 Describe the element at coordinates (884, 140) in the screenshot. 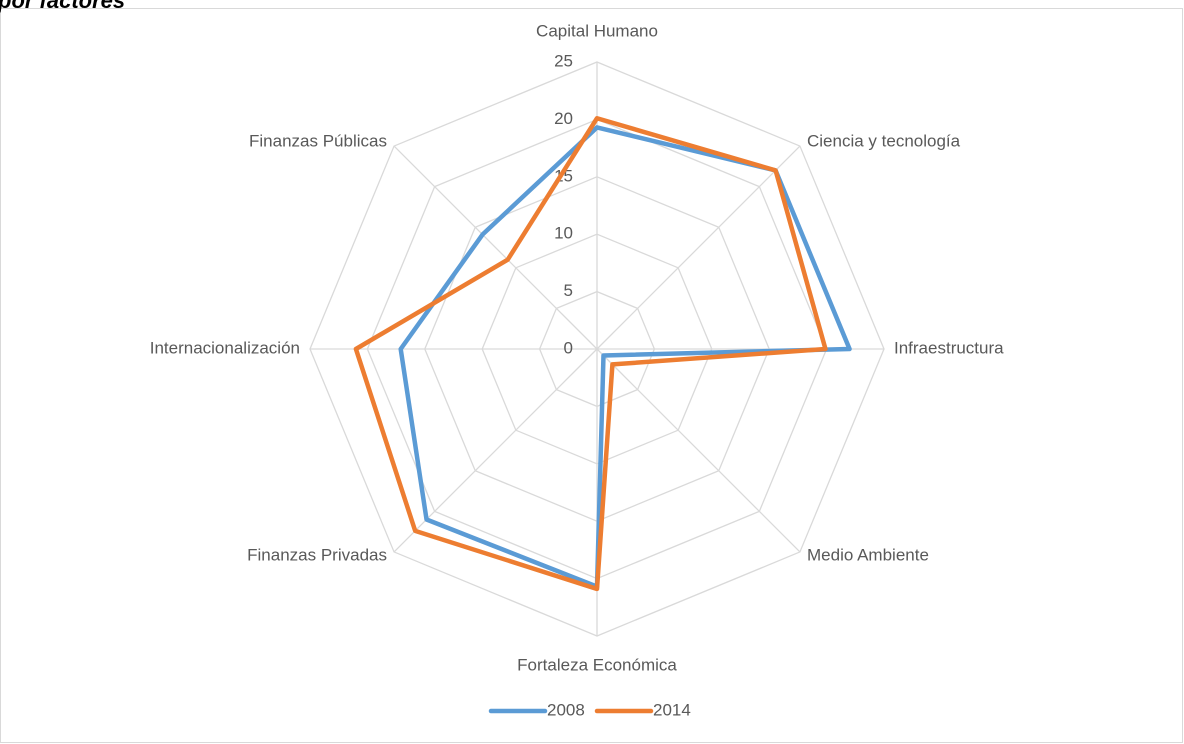

I see `category-label: Ciencia y tecnología` at that location.